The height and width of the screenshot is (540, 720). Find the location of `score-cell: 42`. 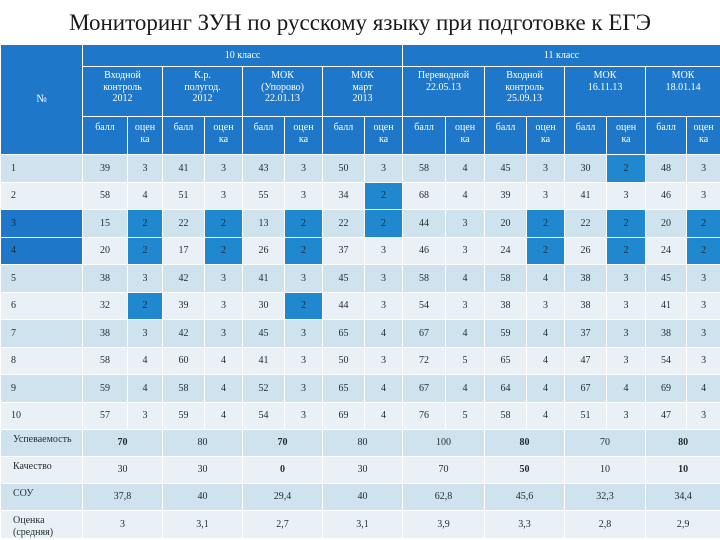

score-cell: 42 is located at coordinates (183, 333).